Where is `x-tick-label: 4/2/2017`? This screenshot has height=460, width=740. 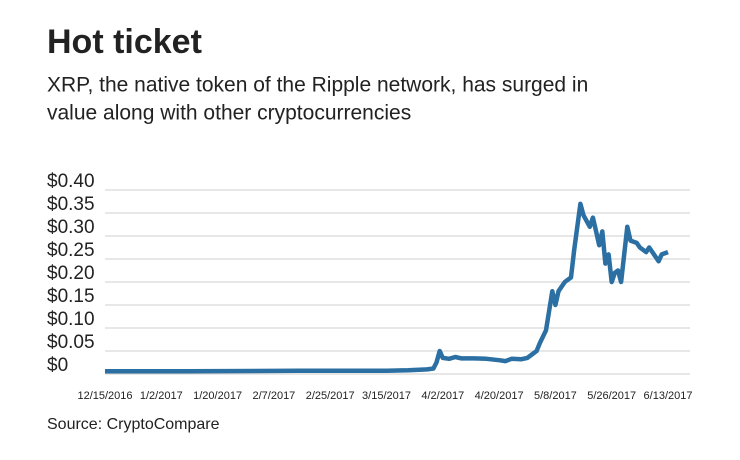
x-tick-label: 4/2/2017 is located at coordinates (442, 396).